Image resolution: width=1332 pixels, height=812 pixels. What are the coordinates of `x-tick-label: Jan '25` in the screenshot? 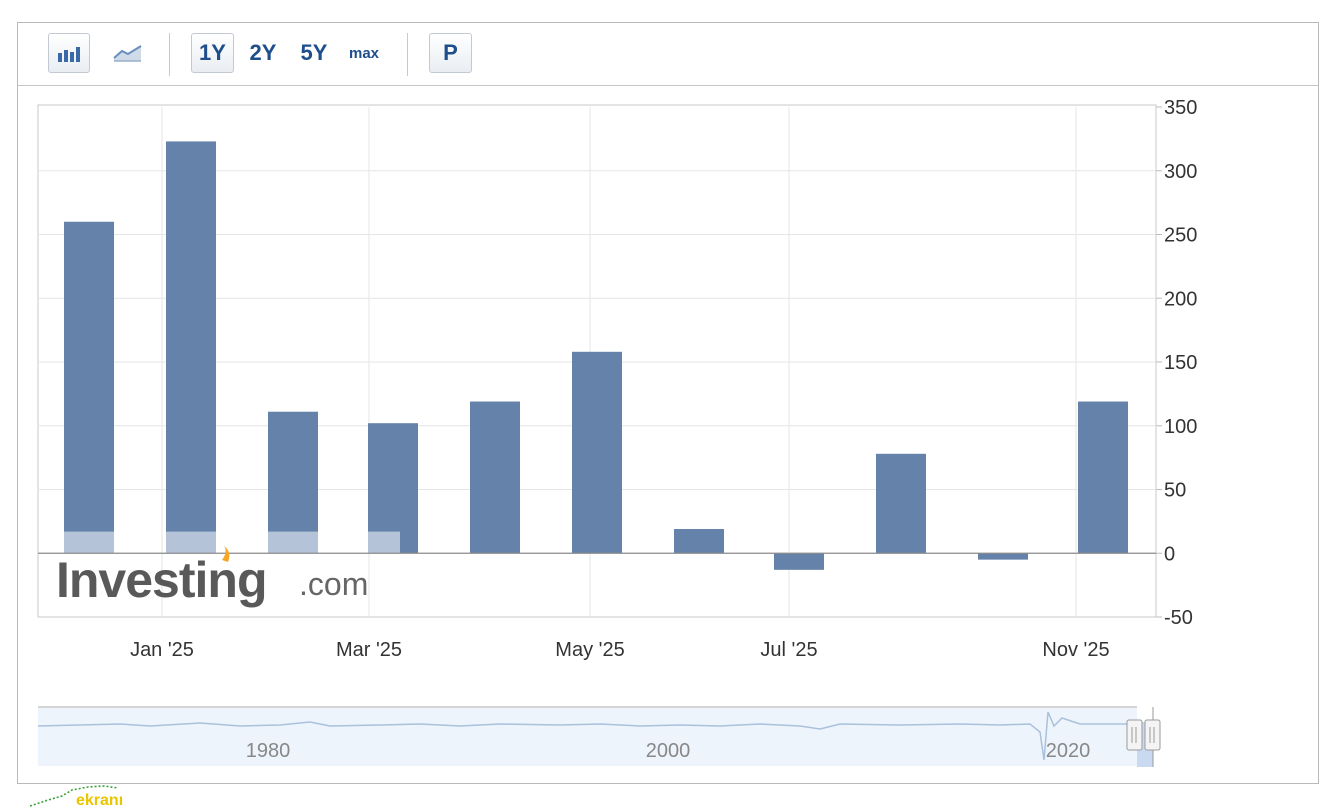 It's located at (162, 650).